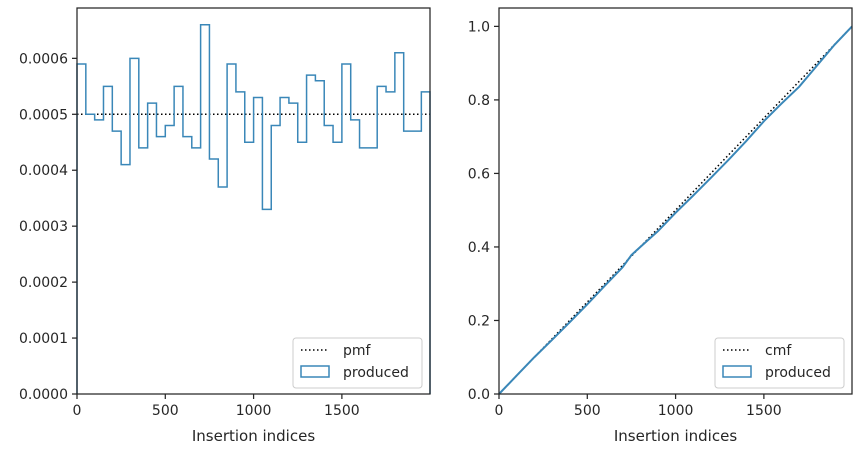 The image size is (861, 453). I want to click on cmf-y-tick-label: 0.4, so click(479, 248).